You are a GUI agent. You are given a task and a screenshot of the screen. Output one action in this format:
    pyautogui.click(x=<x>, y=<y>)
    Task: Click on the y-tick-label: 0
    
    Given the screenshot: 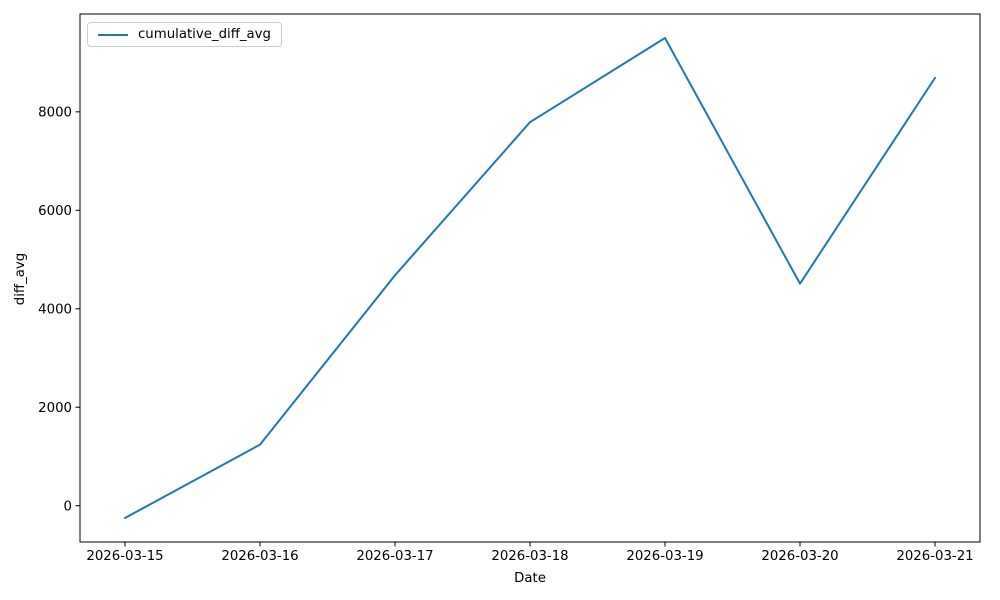 What is the action you would take?
    pyautogui.click(x=68, y=506)
    